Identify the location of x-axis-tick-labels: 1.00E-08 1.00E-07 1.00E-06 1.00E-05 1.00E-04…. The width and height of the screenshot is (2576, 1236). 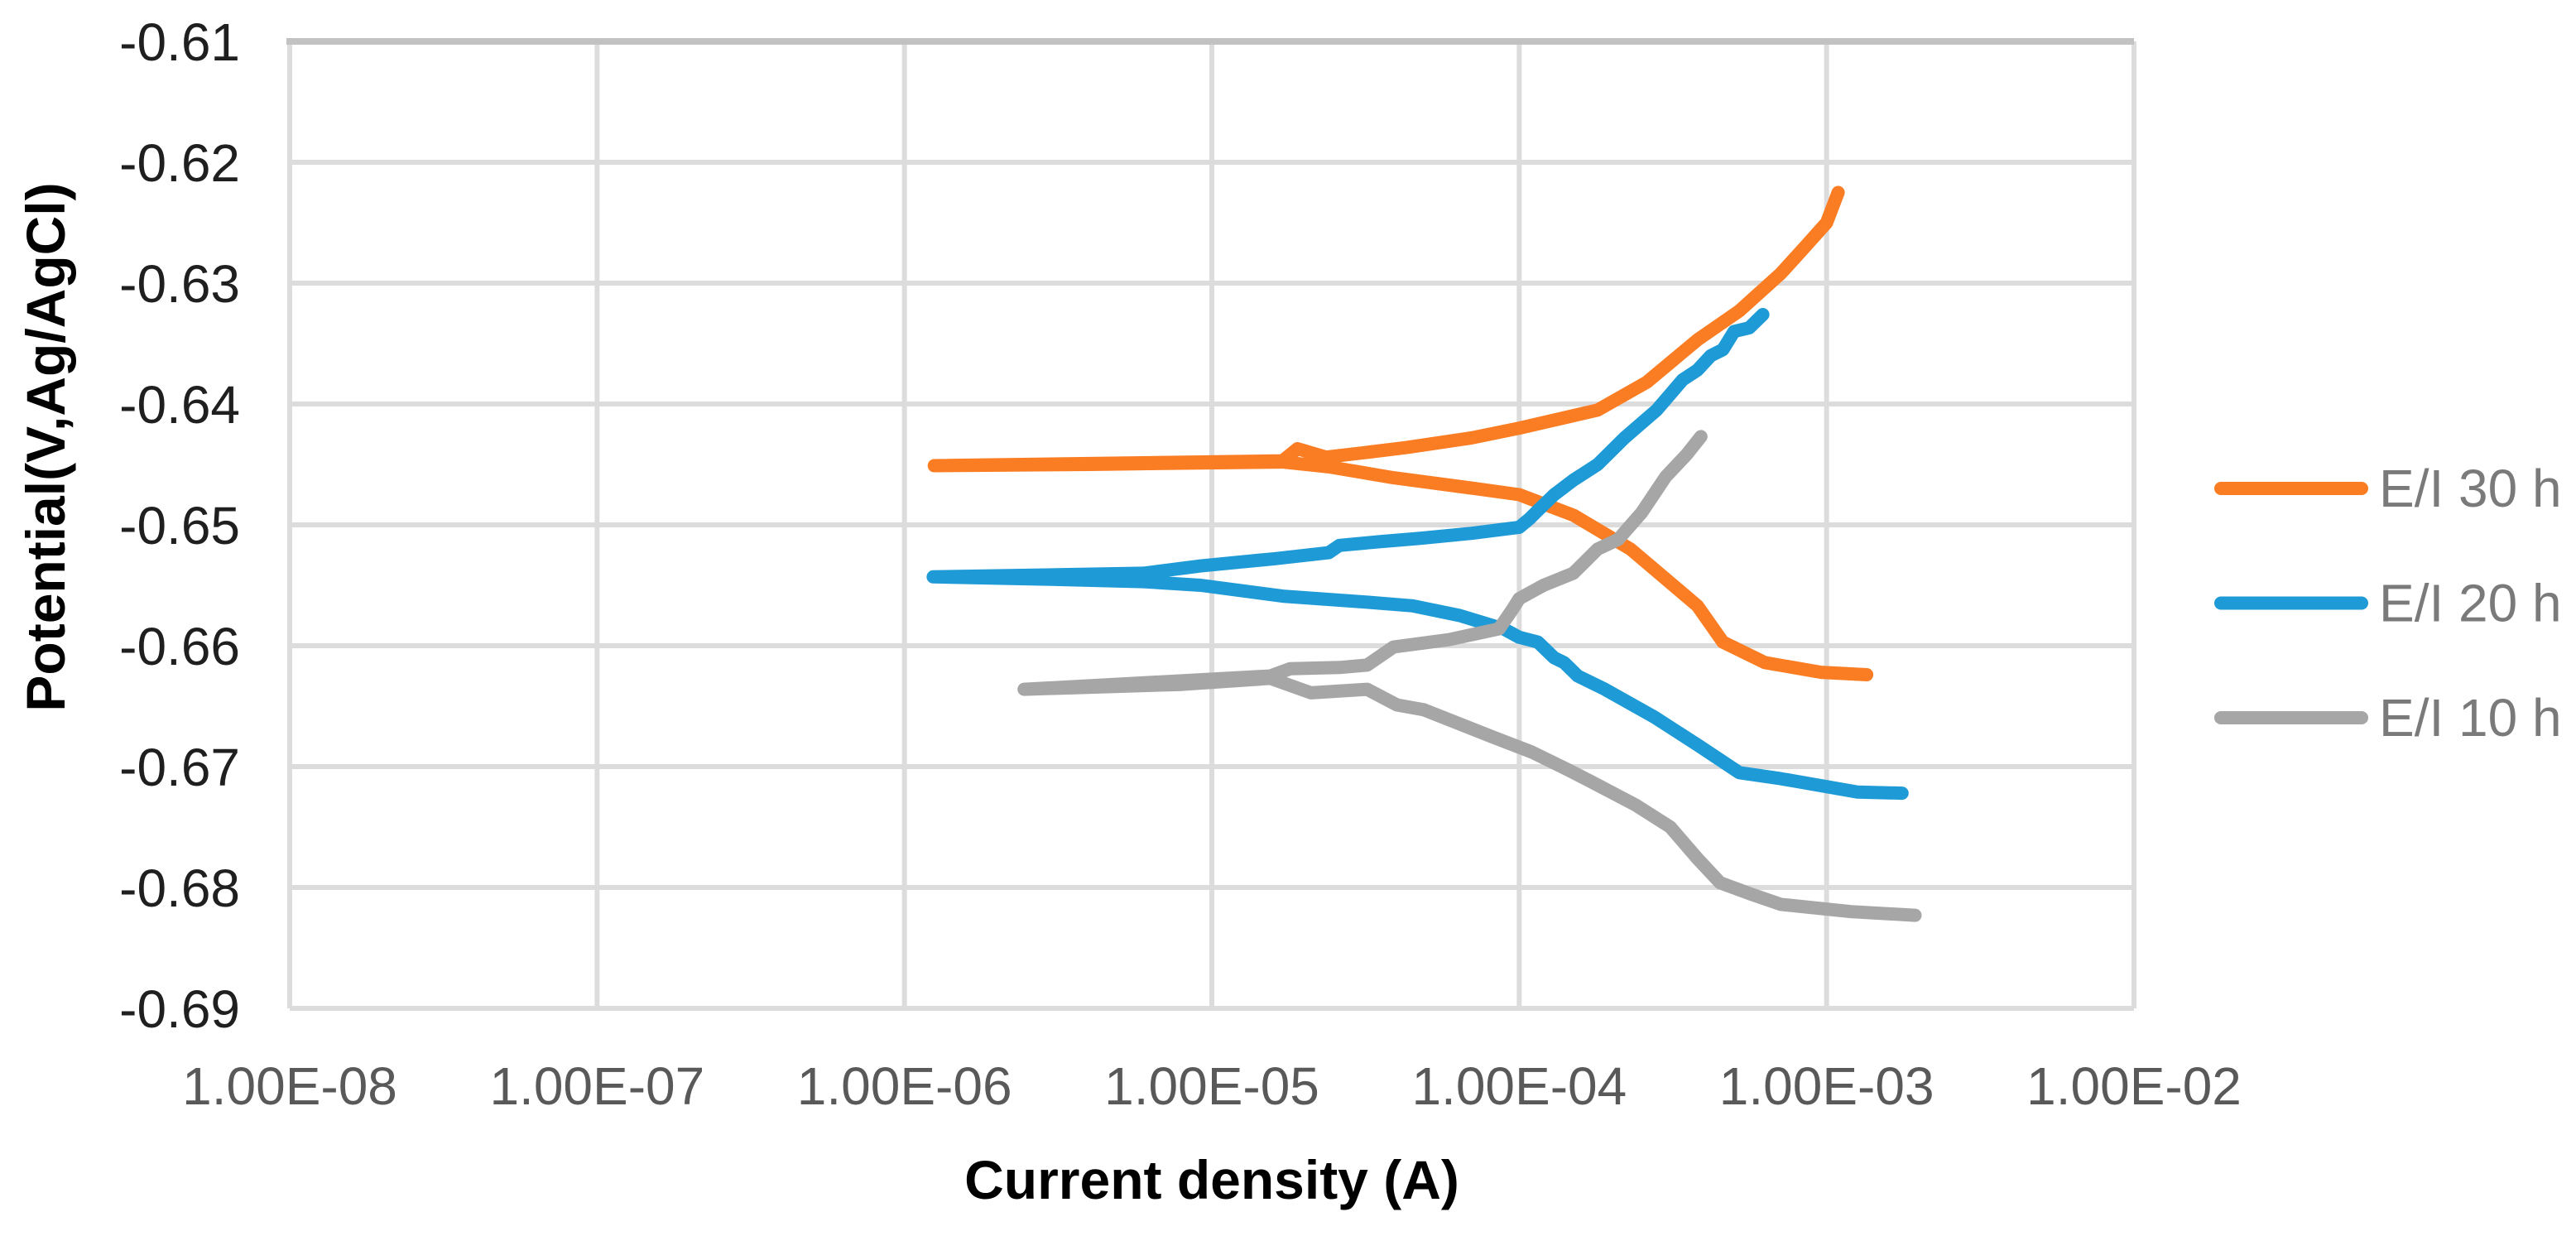
(1212, 1086).